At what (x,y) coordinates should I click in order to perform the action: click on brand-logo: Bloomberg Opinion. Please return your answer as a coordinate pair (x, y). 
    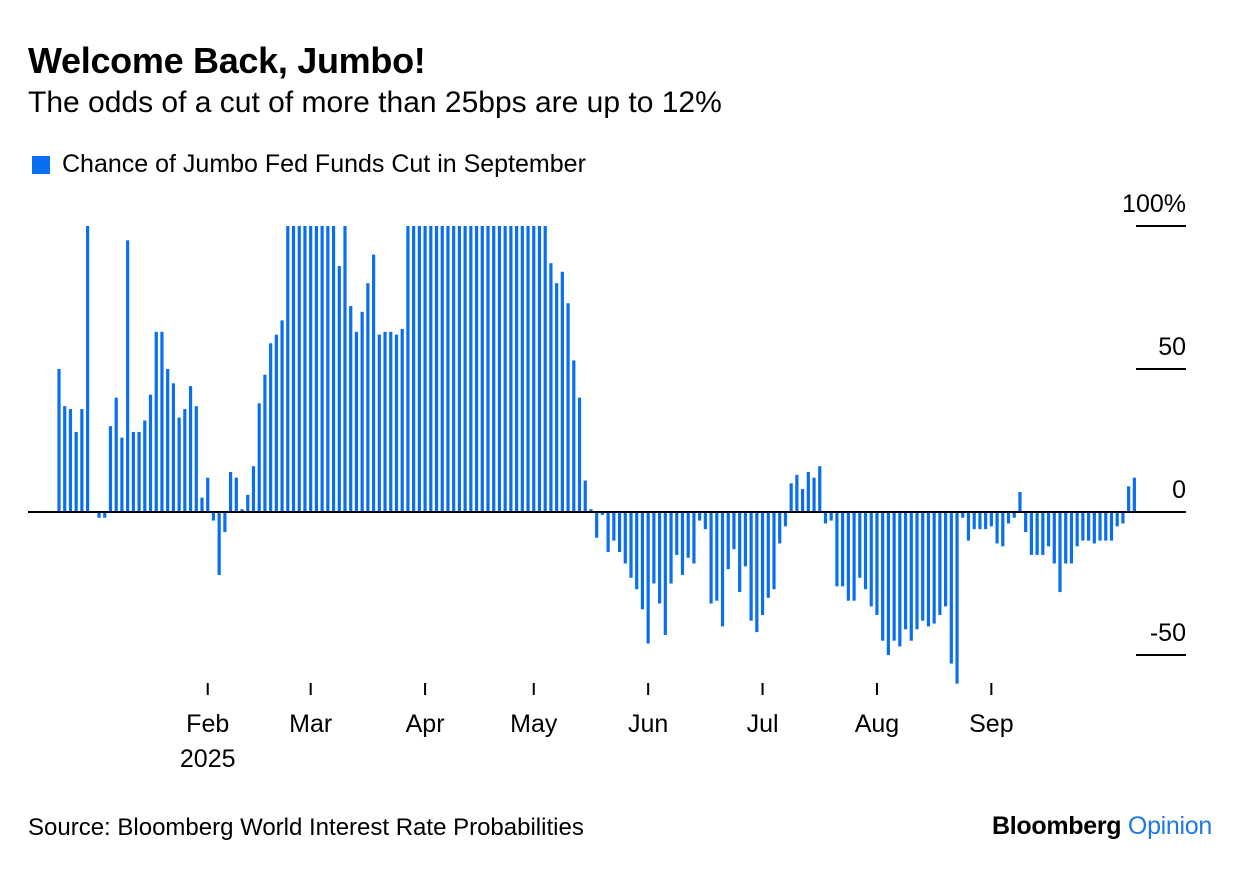
    Looking at the image, I should click on (1102, 826).